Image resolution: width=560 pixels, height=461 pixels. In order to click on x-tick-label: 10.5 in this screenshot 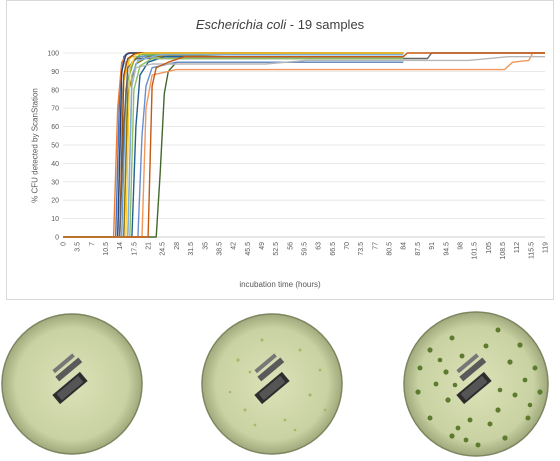, I will do `click(106, 249)`.